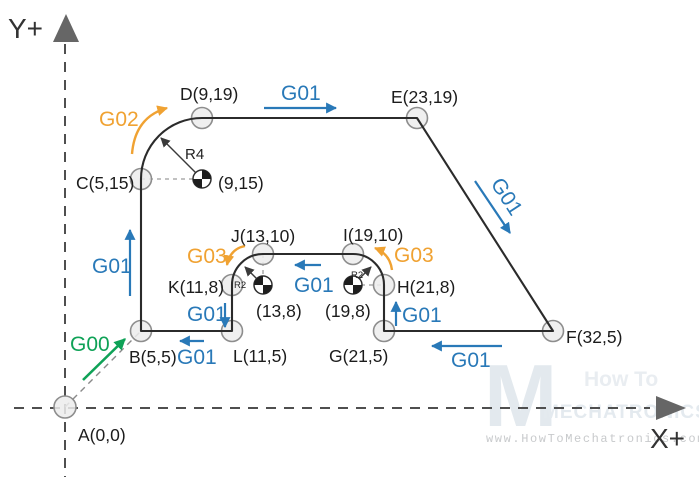 Image resolution: width=699 pixels, height=486 pixels. I want to click on y-axis-arrowhead-icon, so click(66, 28).